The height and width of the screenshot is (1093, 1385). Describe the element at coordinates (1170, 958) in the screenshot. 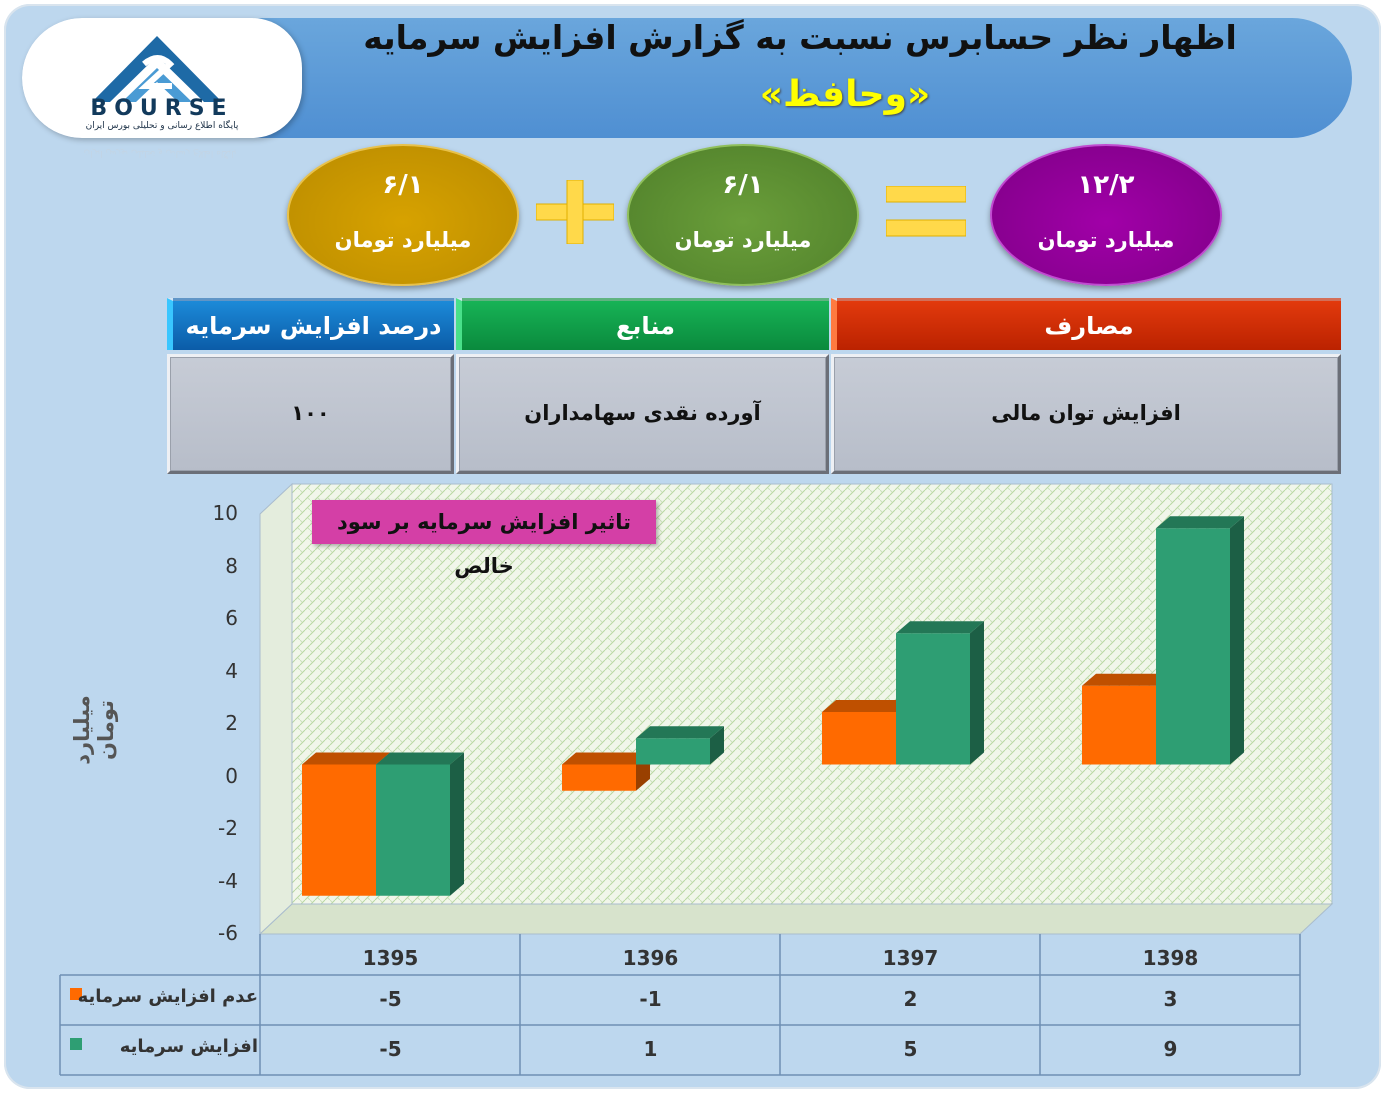

I see `category-label: 1398` at that location.